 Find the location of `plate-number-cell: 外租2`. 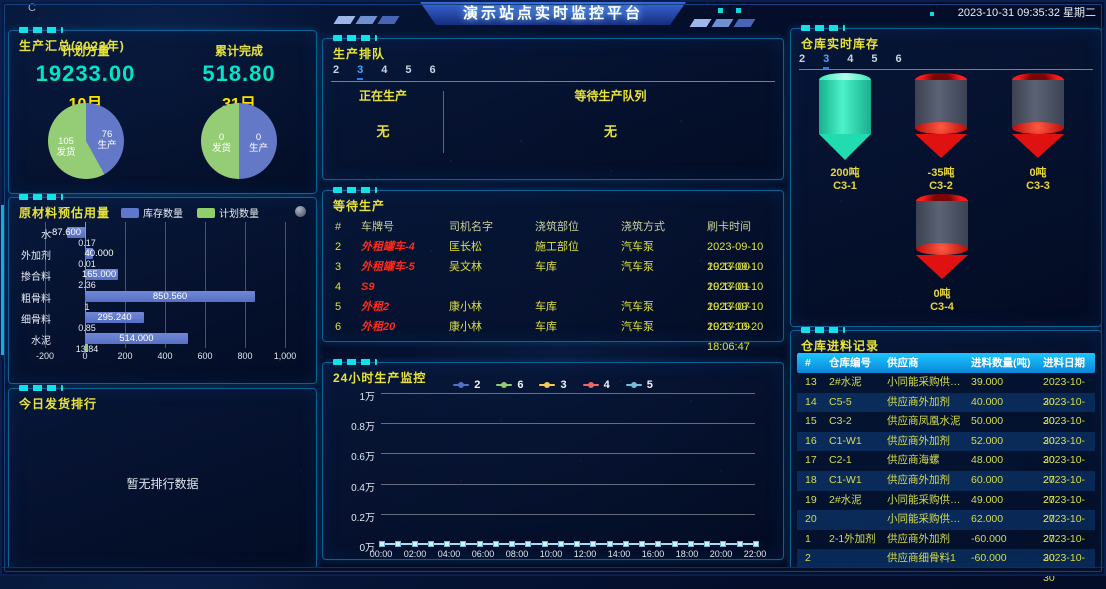

plate-number-cell: 外租2 is located at coordinates (375, 307).